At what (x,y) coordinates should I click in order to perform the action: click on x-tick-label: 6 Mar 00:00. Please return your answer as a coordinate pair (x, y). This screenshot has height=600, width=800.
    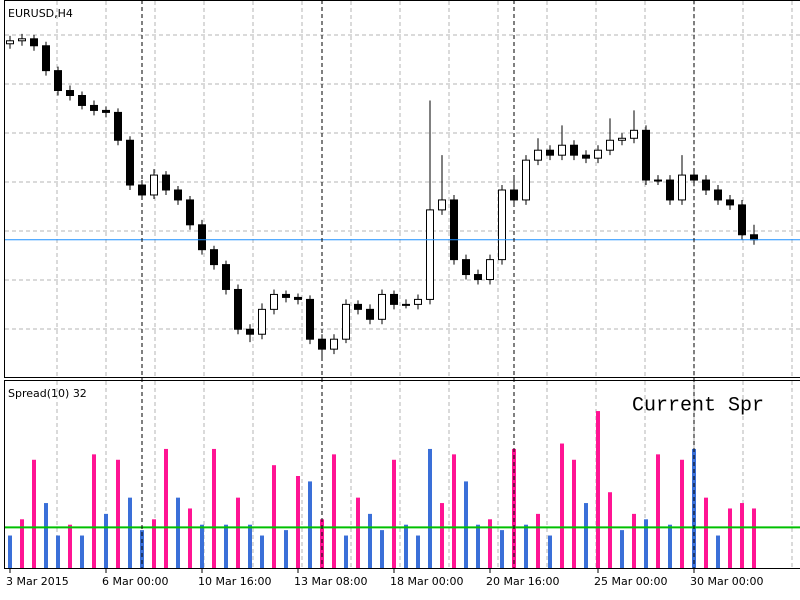
    Looking at the image, I should click on (135, 581).